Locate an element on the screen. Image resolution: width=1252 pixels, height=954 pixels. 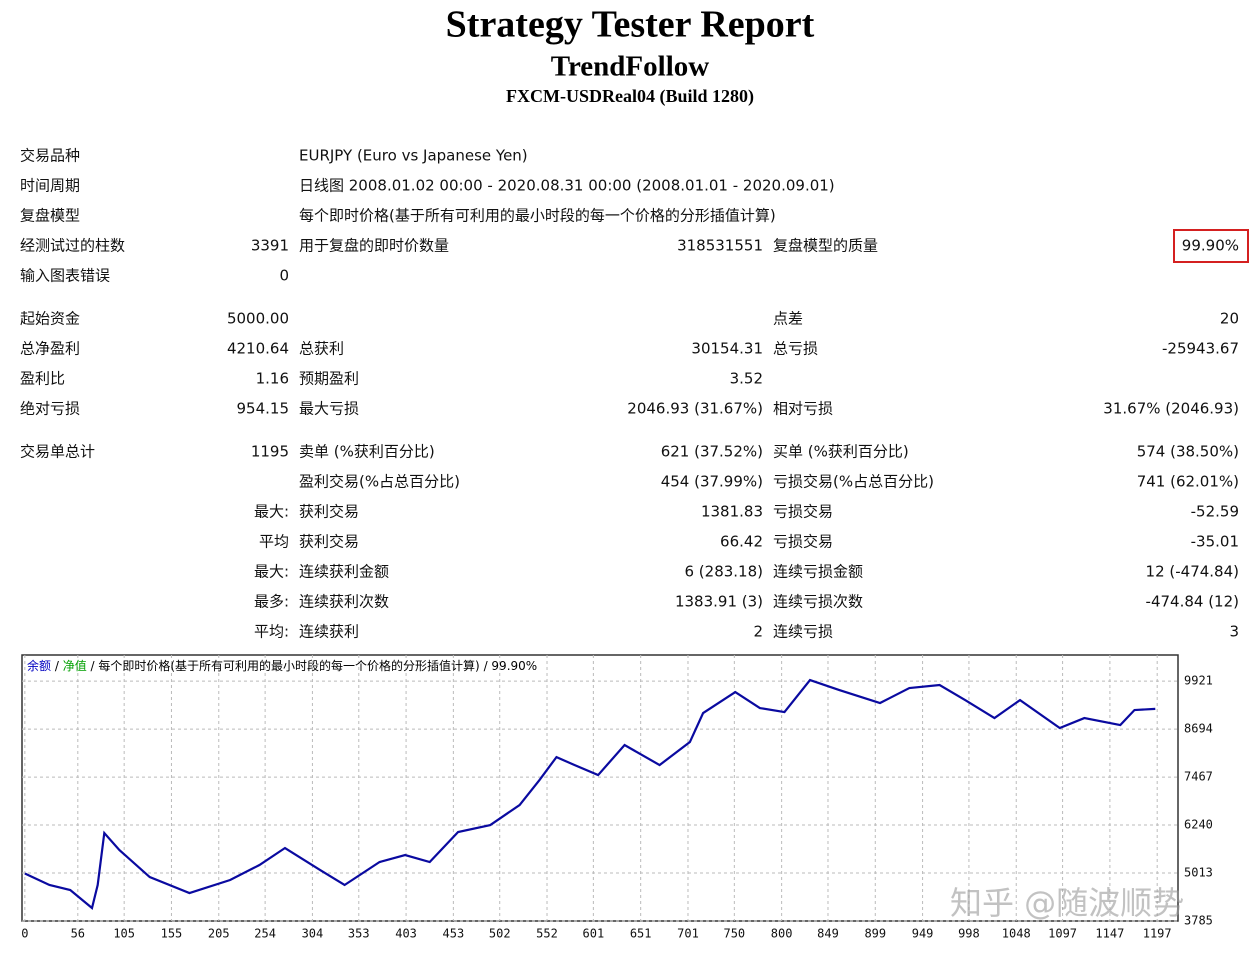
table-cell: 连续获利 is located at coordinates (329, 632).